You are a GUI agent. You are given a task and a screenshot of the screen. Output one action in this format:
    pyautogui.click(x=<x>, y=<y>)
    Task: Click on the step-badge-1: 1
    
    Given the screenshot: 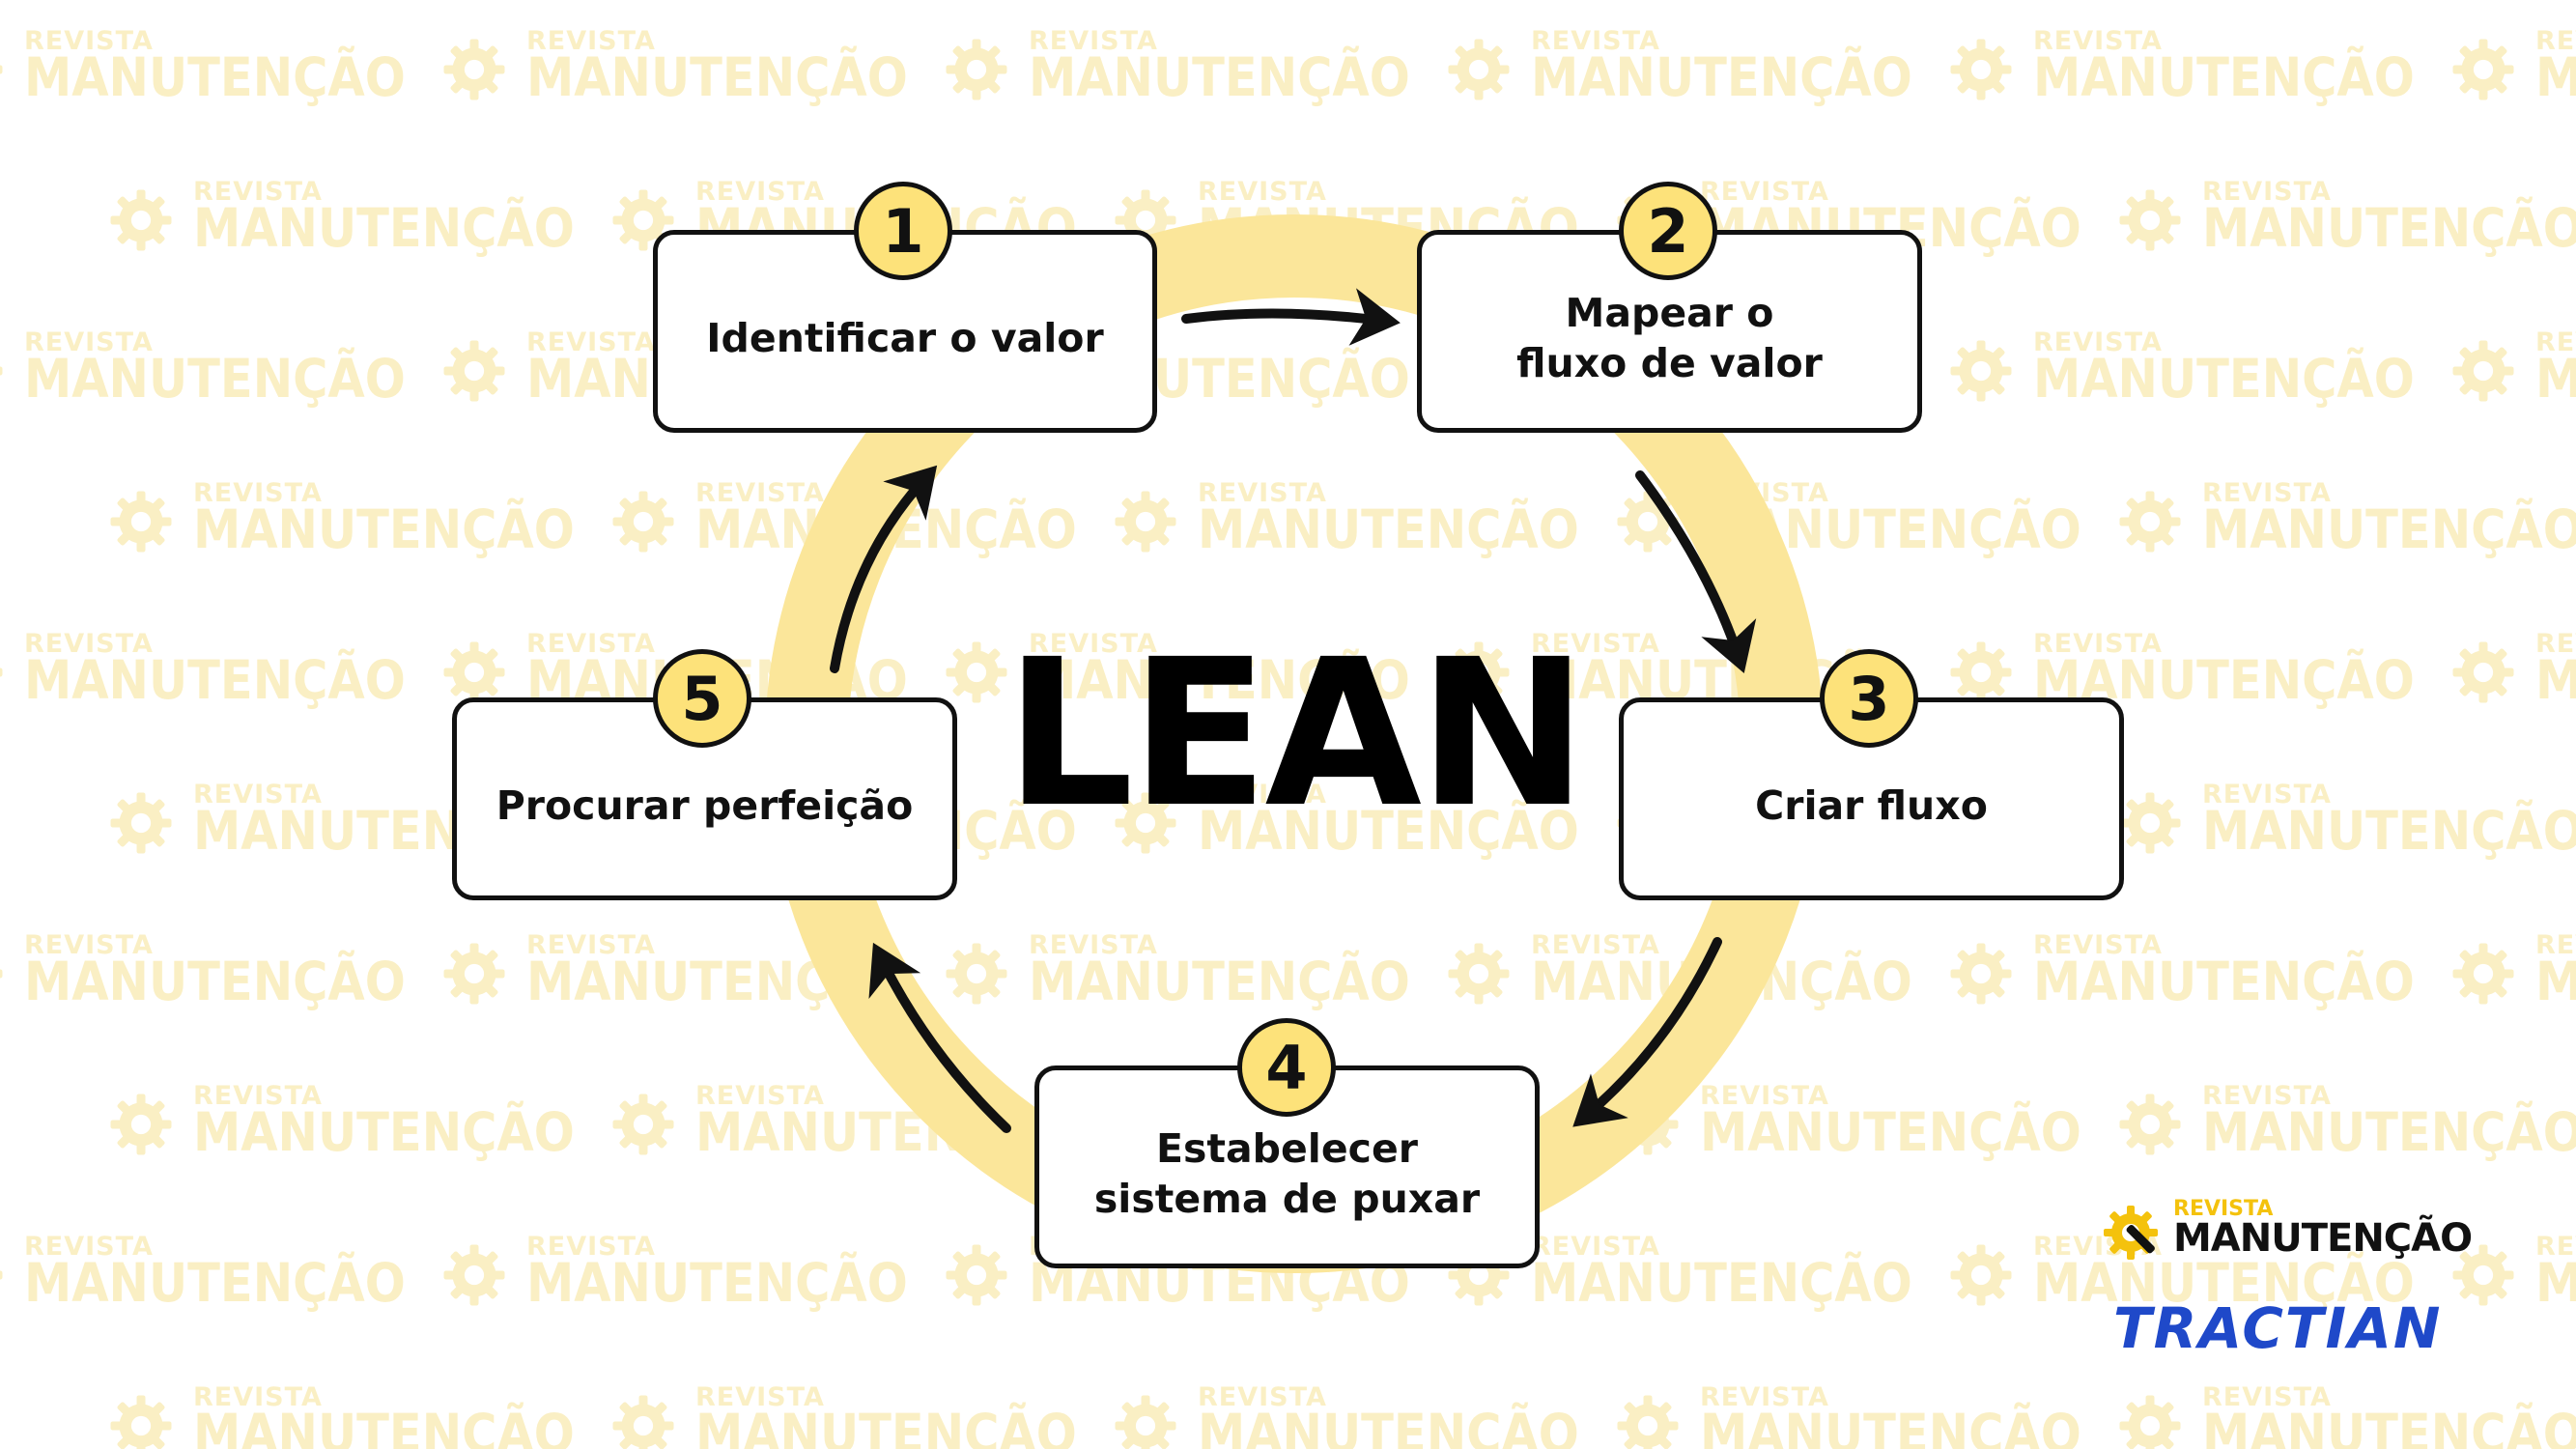 What is the action you would take?
    pyautogui.click(x=903, y=231)
    